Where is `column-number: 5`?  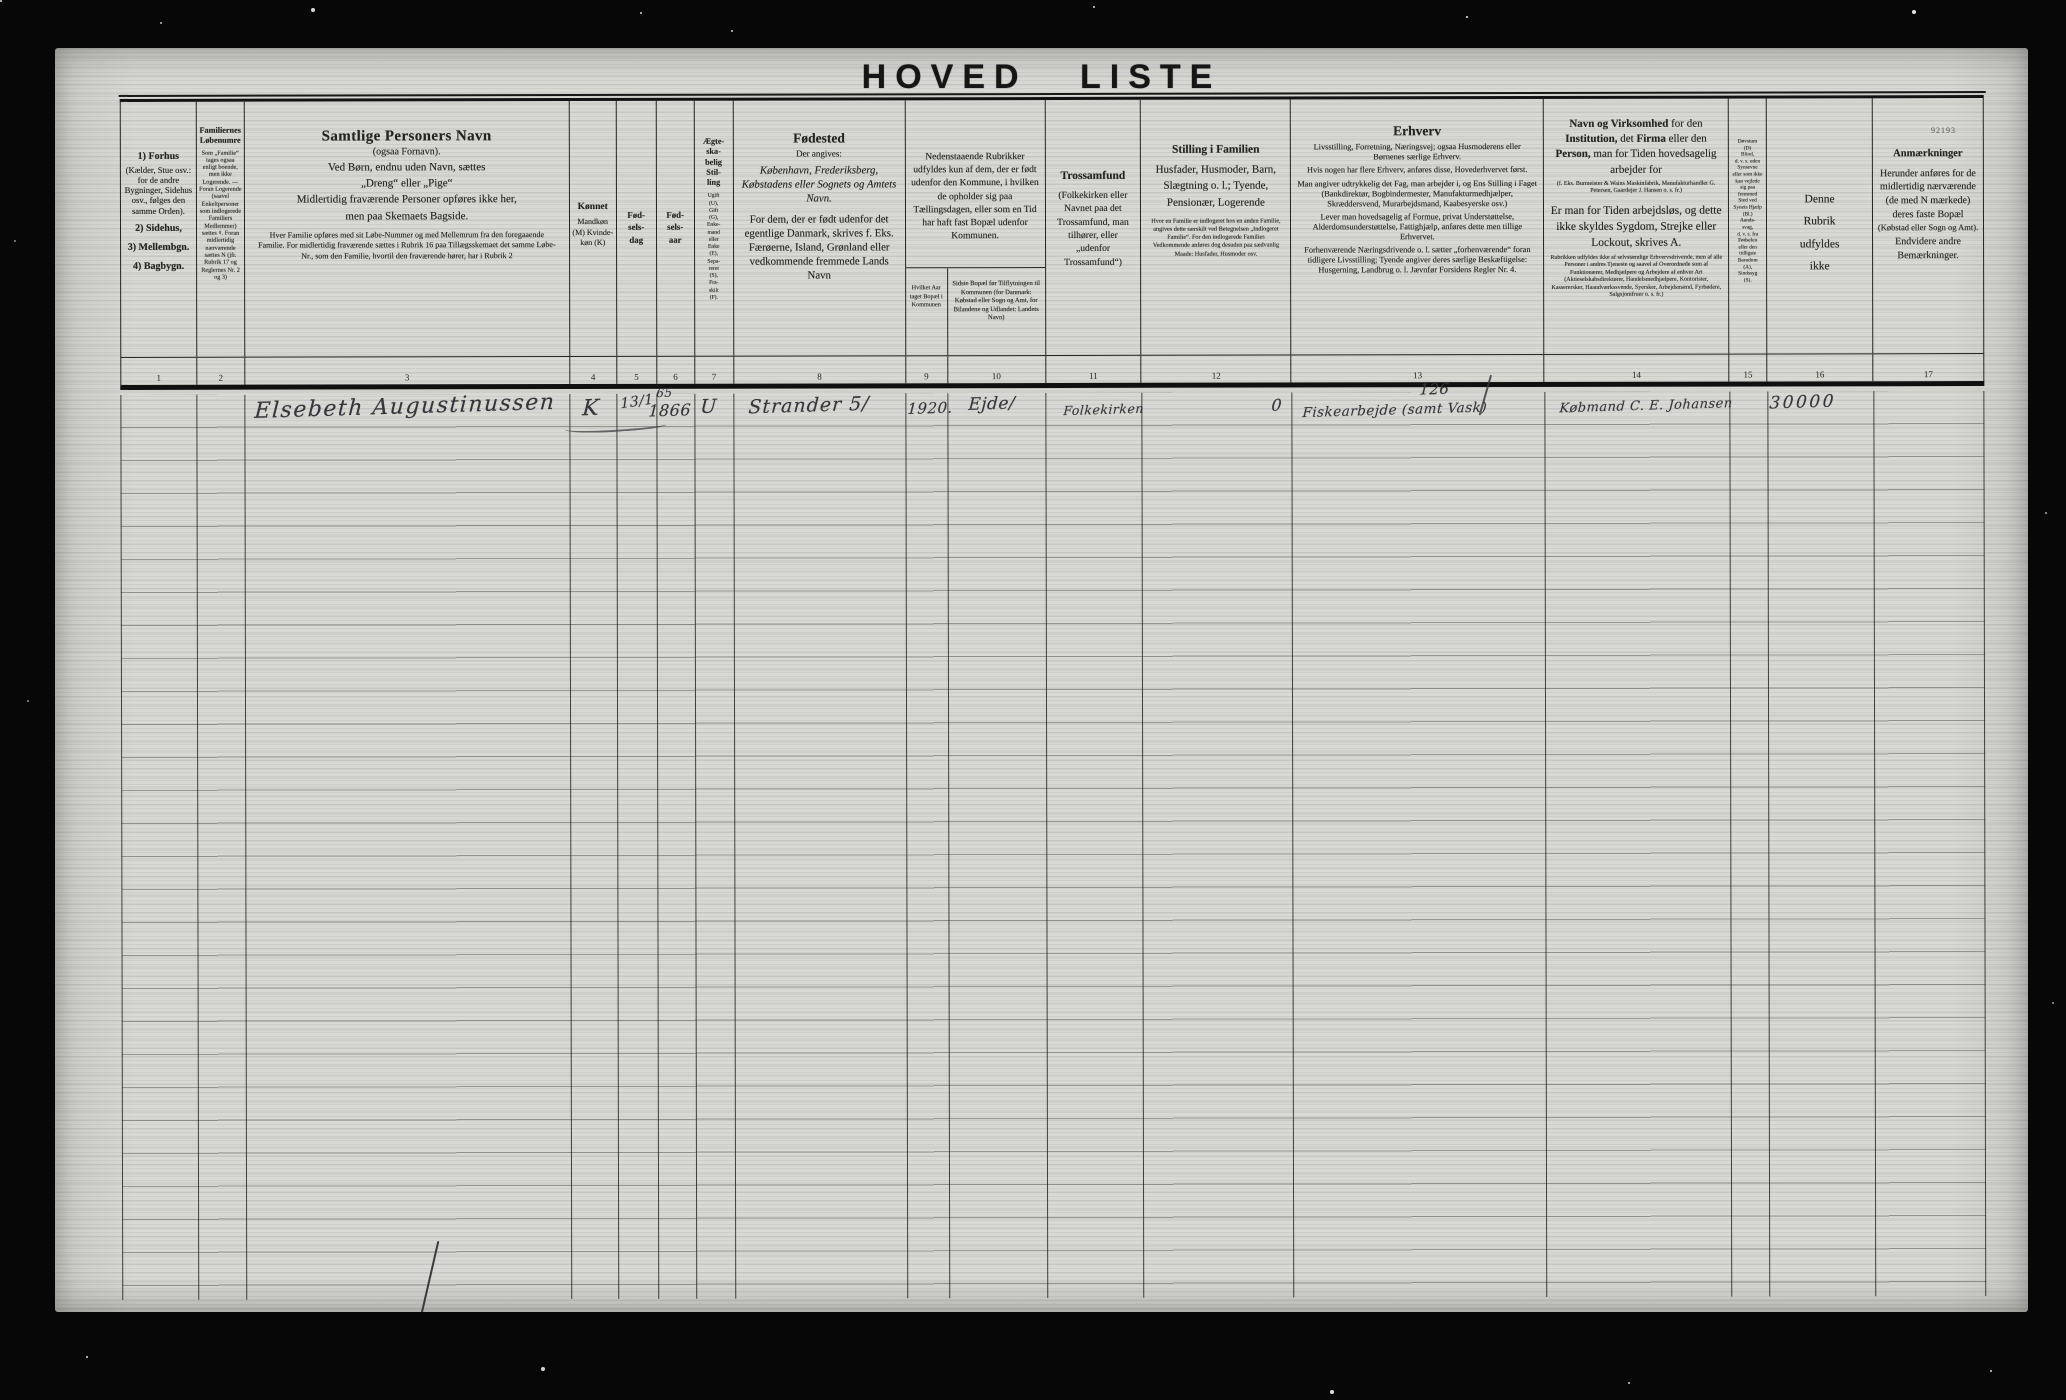
column-number: 5 is located at coordinates (637, 370).